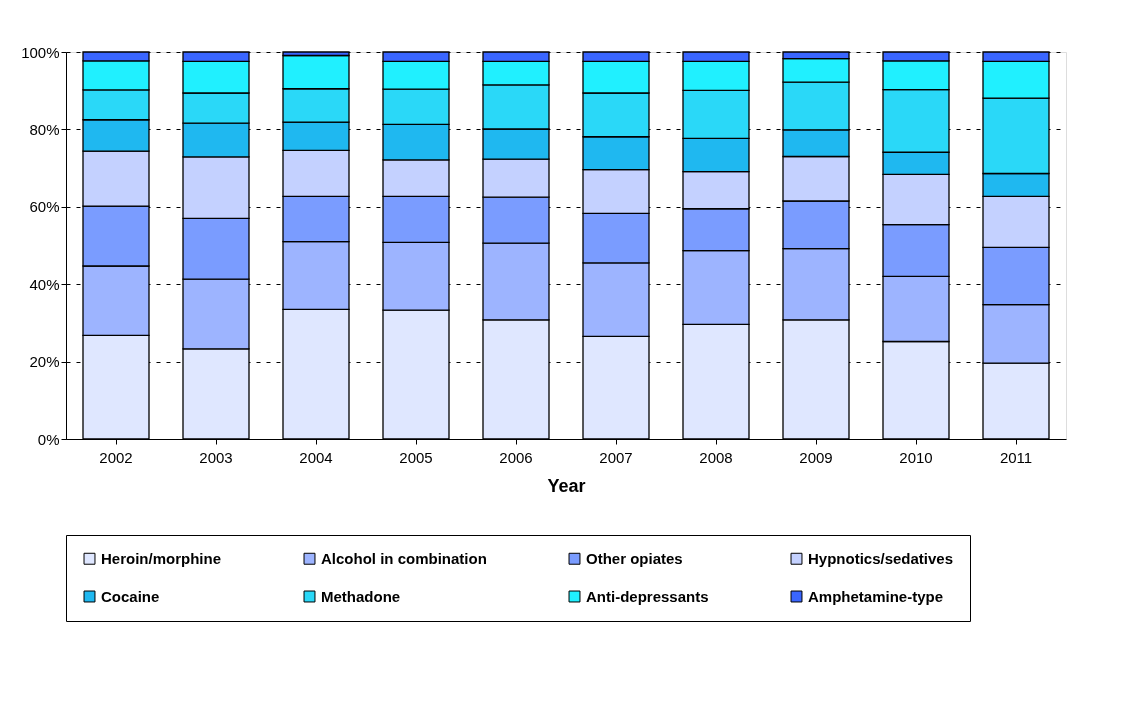  I want to click on x-tick-label: 2004, so click(316, 457).